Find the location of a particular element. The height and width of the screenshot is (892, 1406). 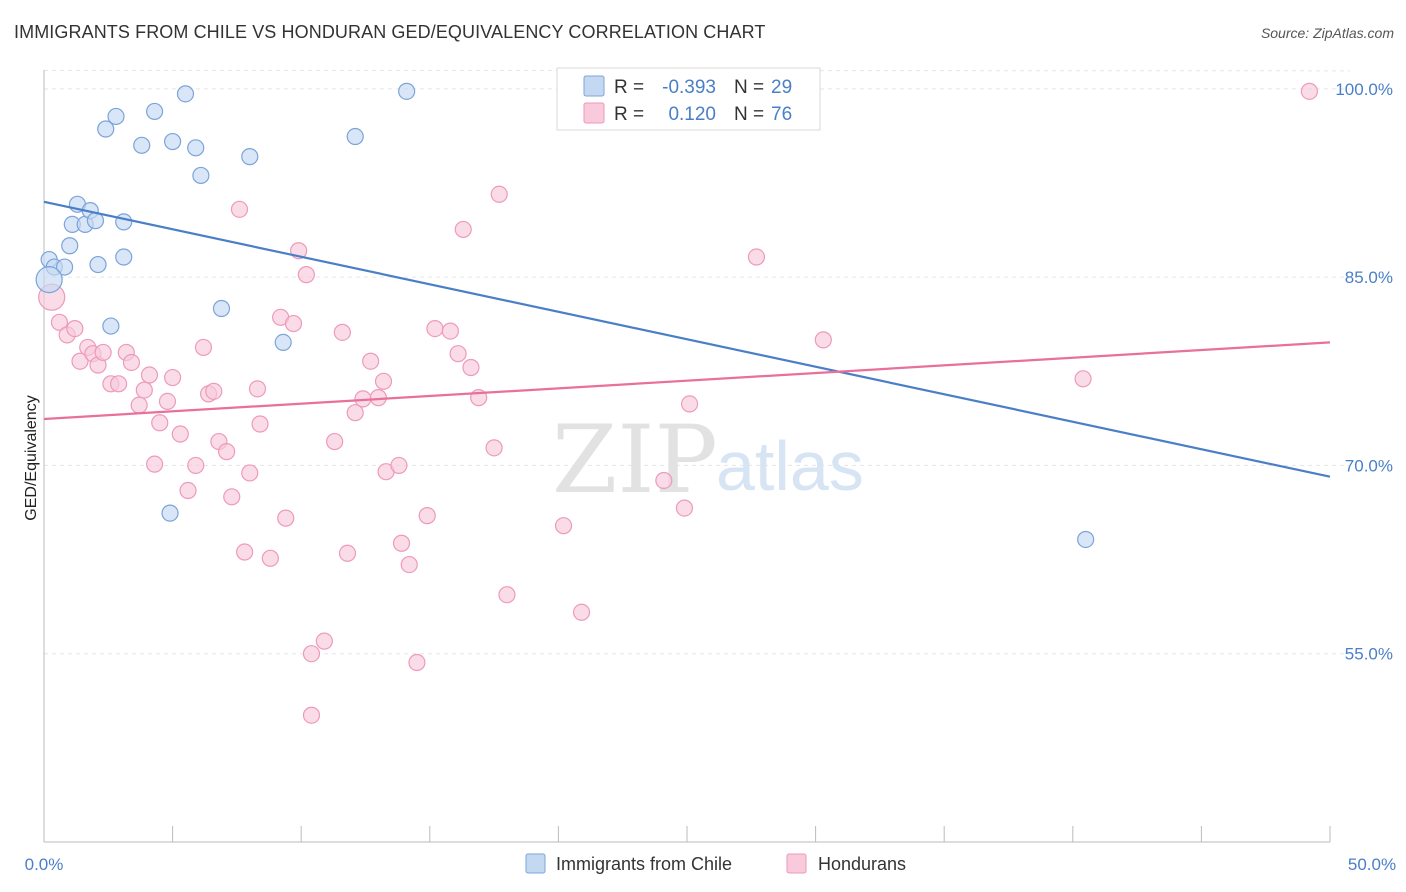

y-tick-label: 55.0% is located at coordinates (1369, 654).